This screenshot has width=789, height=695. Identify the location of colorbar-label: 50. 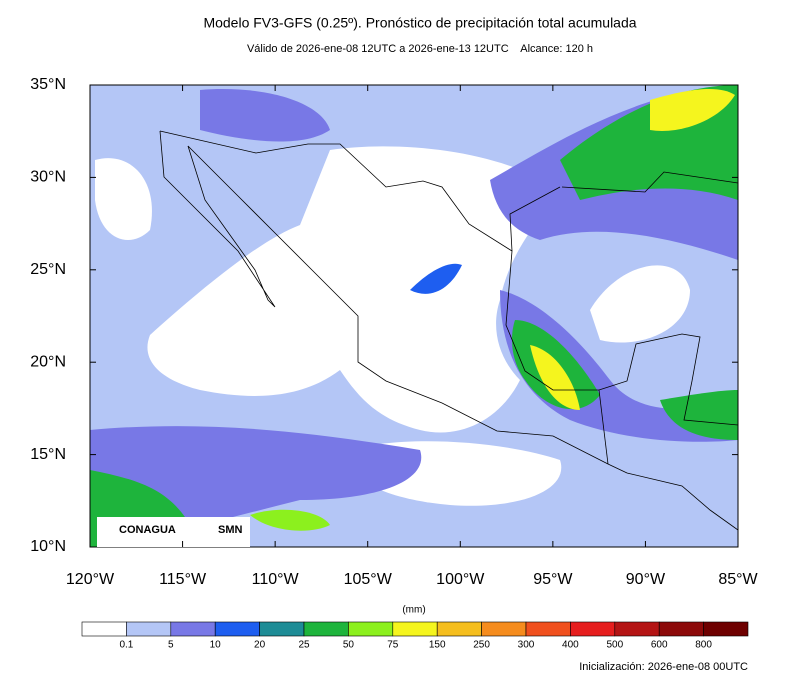
(349, 645).